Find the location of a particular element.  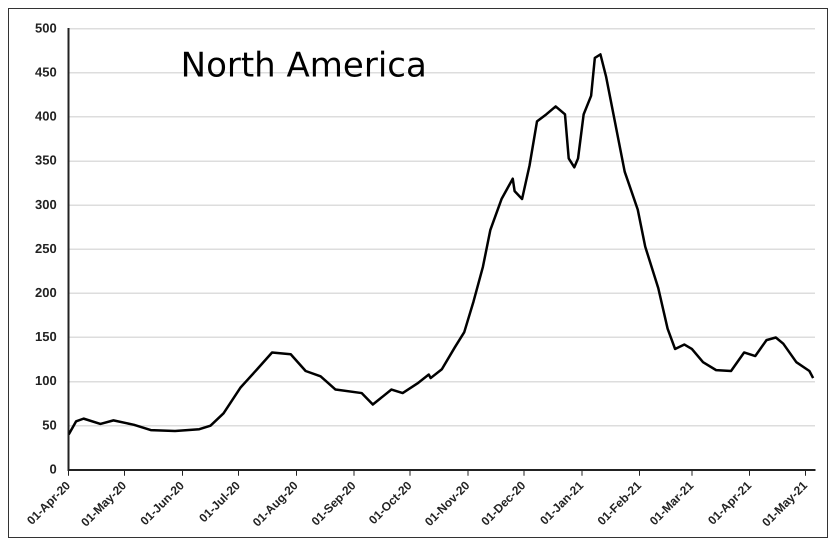

y-tick-label: 500 is located at coordinates (45, 28).